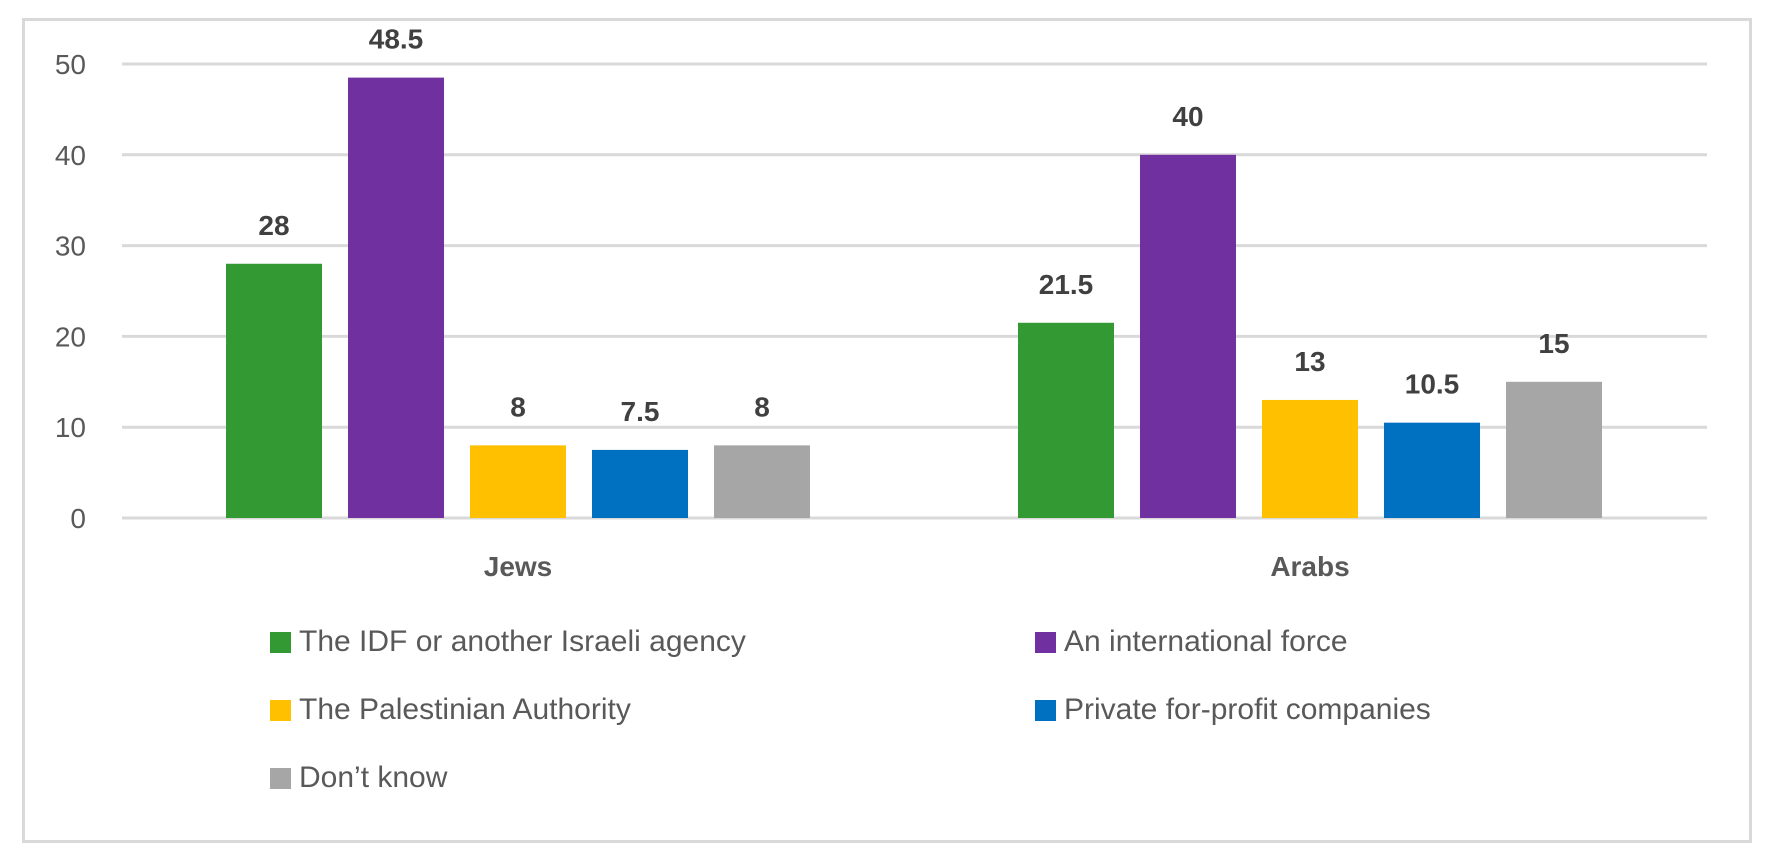  I want to click on data-label-arabs-an-international-force: 40, so click(1187, 116).